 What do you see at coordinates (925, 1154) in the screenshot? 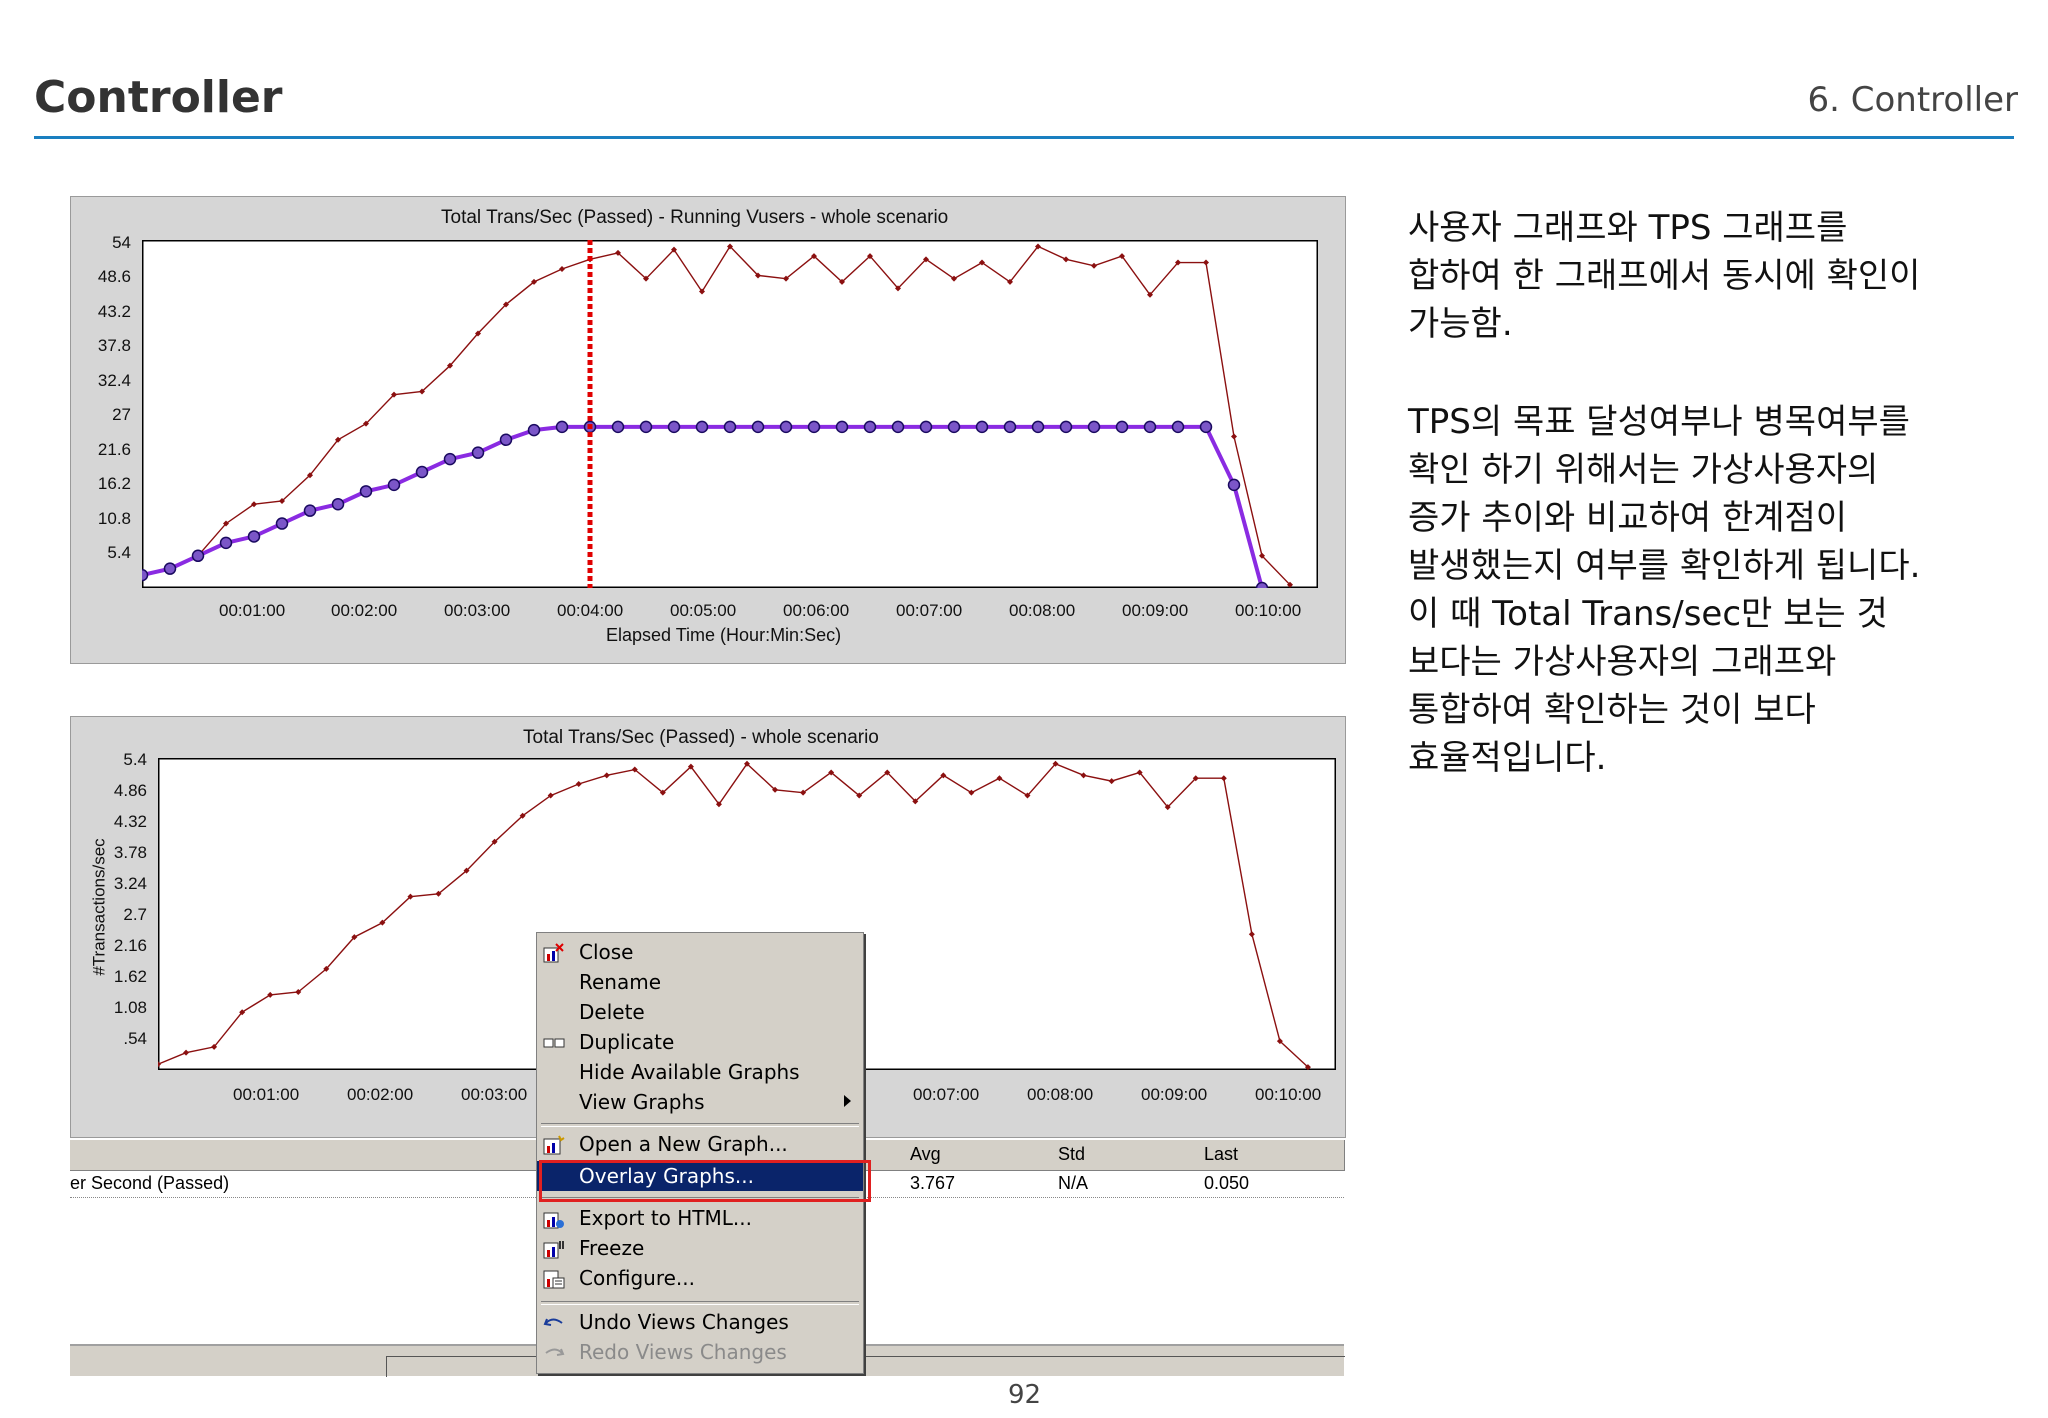
I see `col-header-avg-label: Avg` at bounding box center [925, 1154].